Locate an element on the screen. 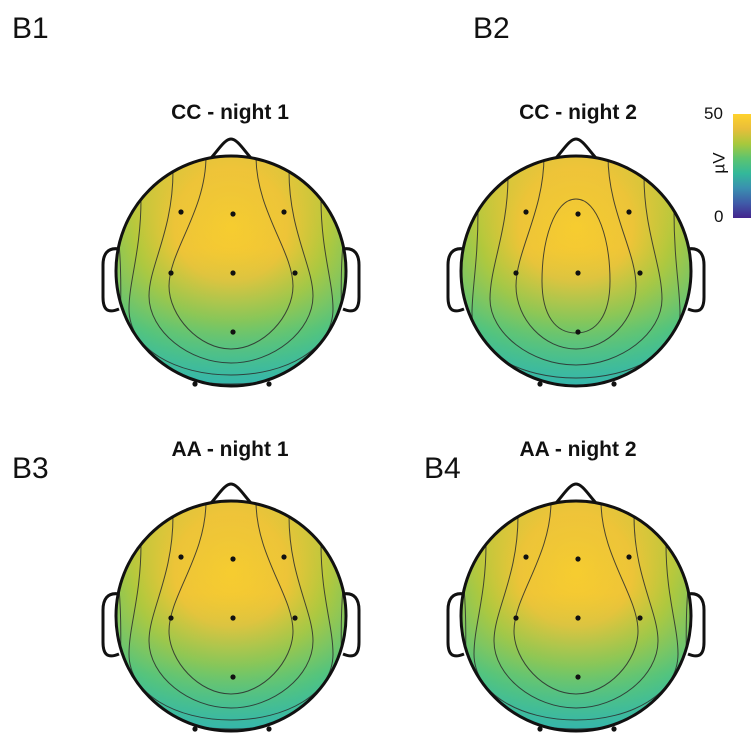 Image resolution: width=751 pixels, height=751 pixels. panel-letter-b4: B4 is located at coordinates (442, 468).